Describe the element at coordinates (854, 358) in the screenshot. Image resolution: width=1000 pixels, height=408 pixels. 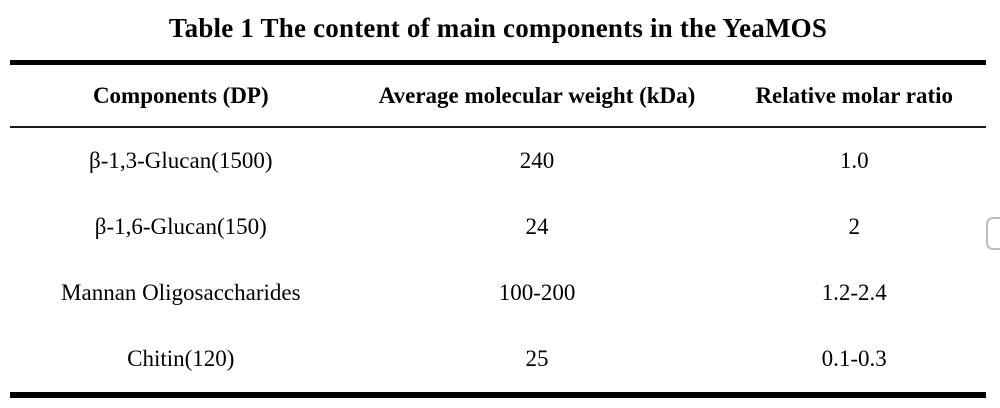
I see `cell-molar-ratio: 0.1-0.3` at that location.